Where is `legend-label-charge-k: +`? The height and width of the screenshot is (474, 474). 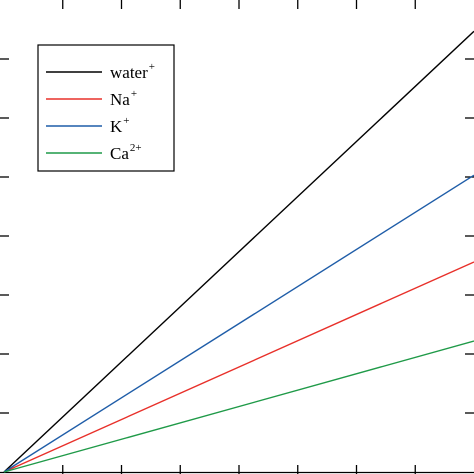
legend-label-charge-k: + is located at coordinates (126, 121).